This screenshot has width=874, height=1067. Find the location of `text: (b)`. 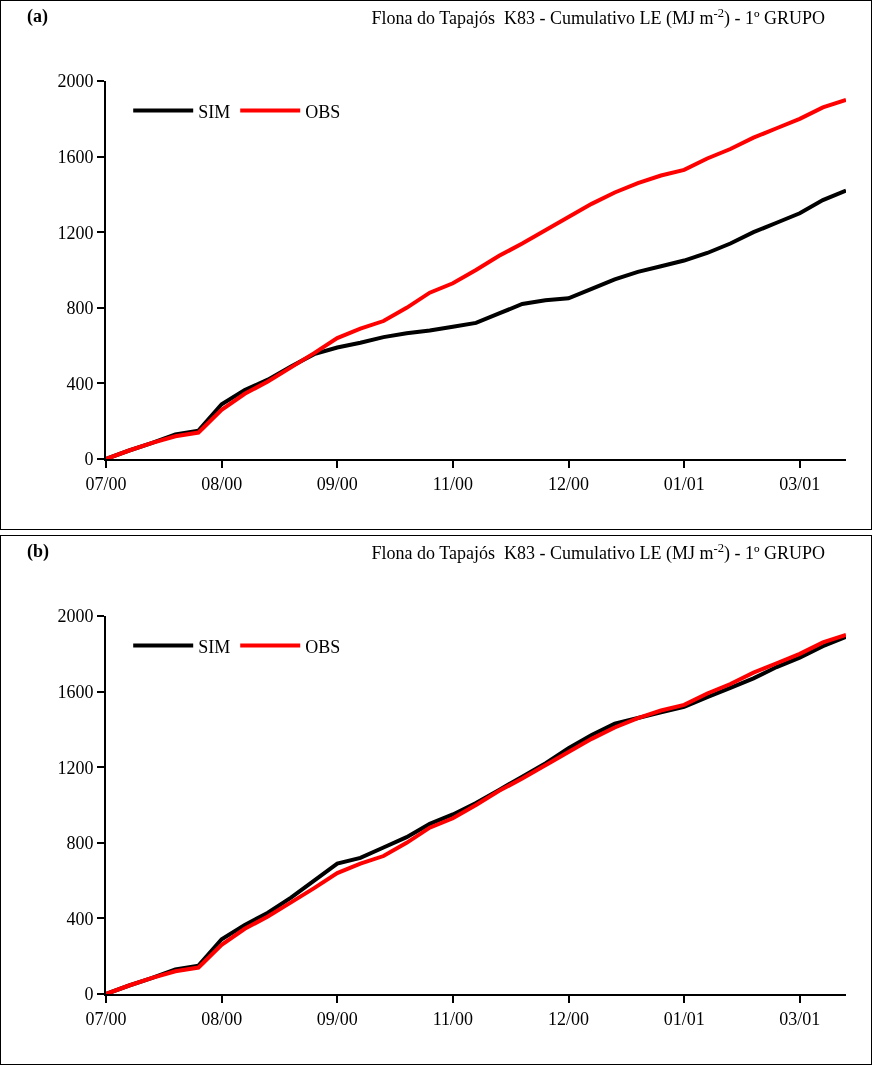

text: (b) is located at coordinates (38, 551).